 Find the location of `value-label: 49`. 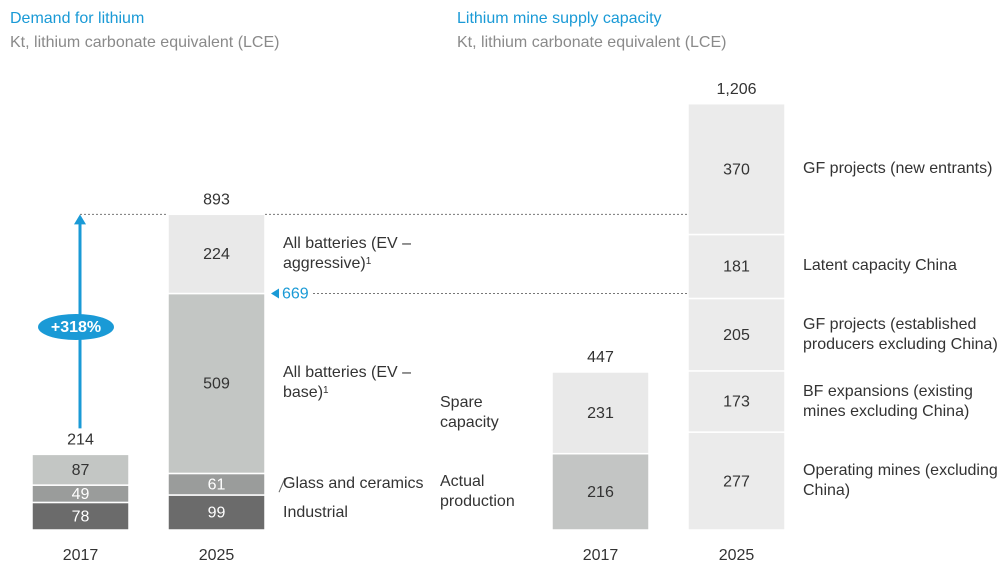

value-label: 49 is located at coordinates (81, 494).